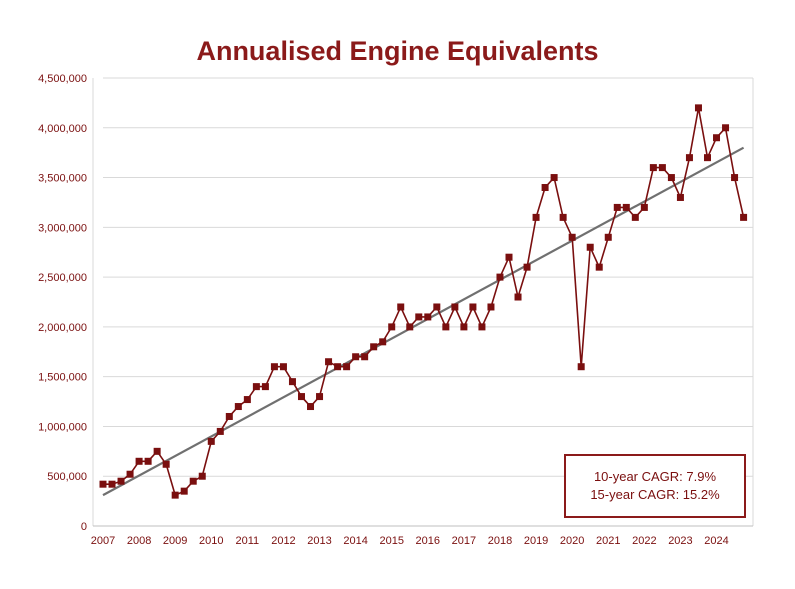  What do you see at coordinates (680, 541) in the screenshot?
I see `x-tick-label: 2023` at bounding box center [680, 541].